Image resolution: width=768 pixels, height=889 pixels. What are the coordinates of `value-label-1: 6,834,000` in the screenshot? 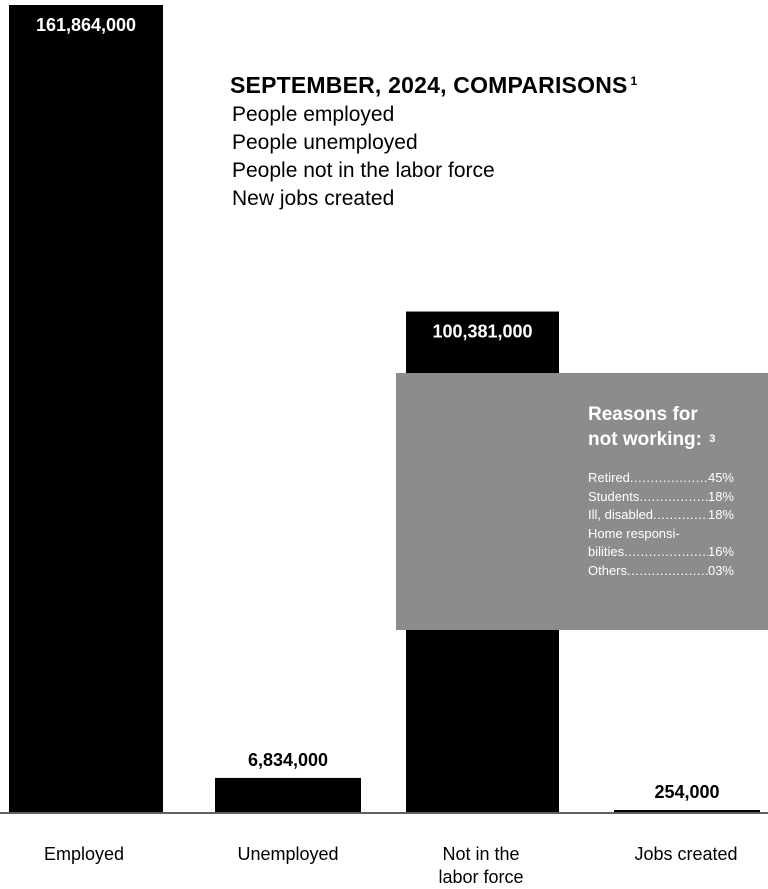 It's located at (288, 760).